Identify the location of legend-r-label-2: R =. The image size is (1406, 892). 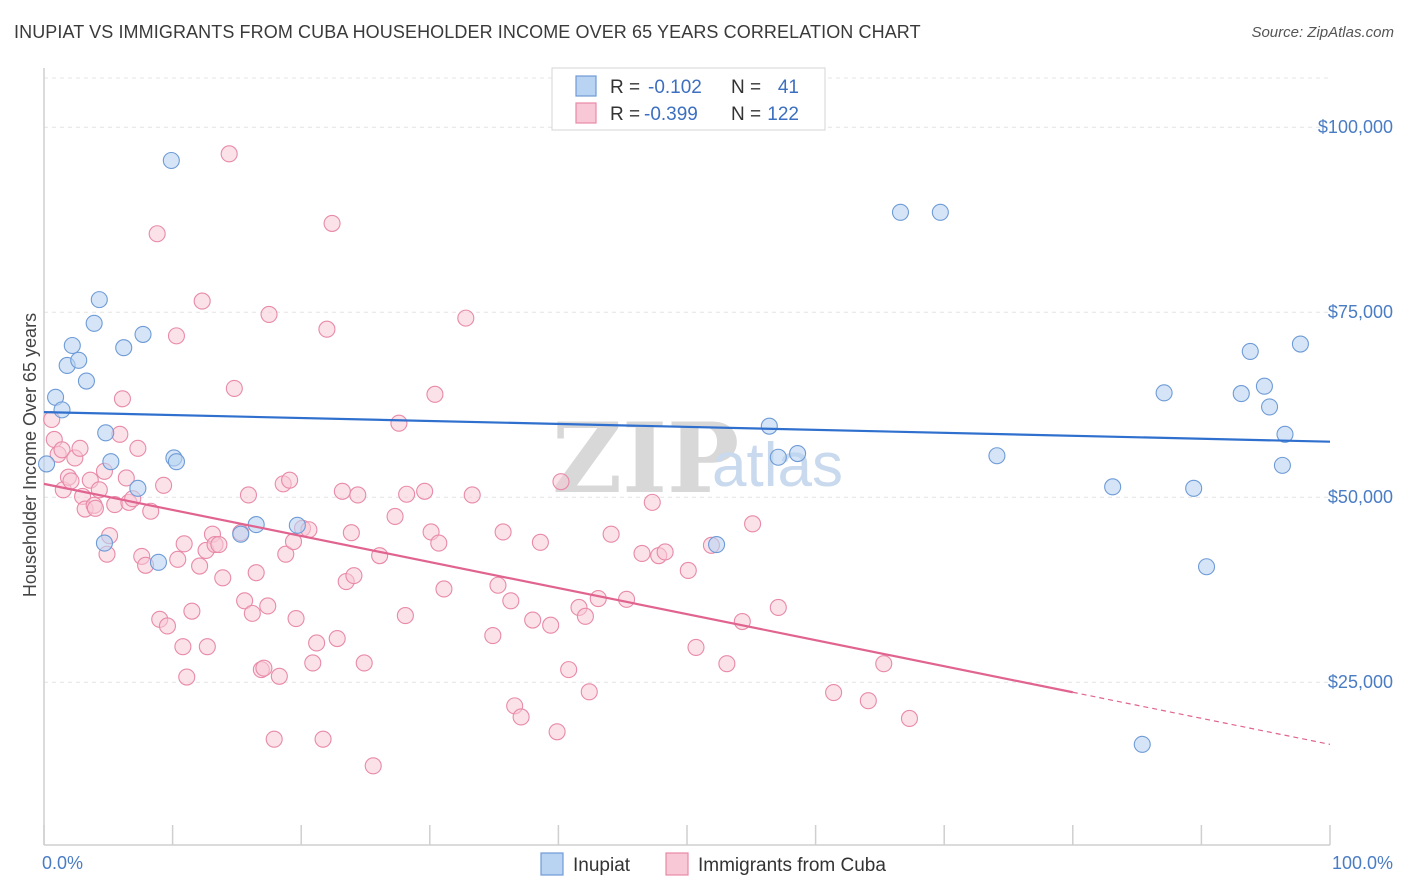
(625, 114).